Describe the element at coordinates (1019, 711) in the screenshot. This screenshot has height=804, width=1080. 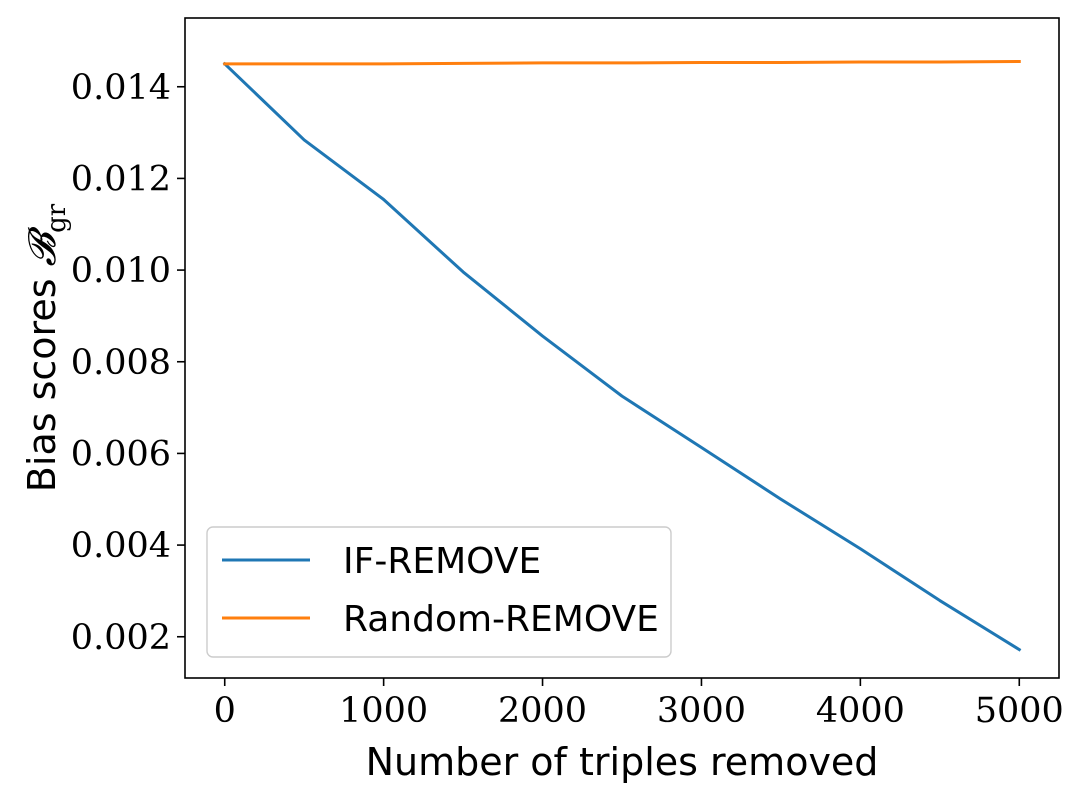
I see `x-tick-label: 5000` at that location.